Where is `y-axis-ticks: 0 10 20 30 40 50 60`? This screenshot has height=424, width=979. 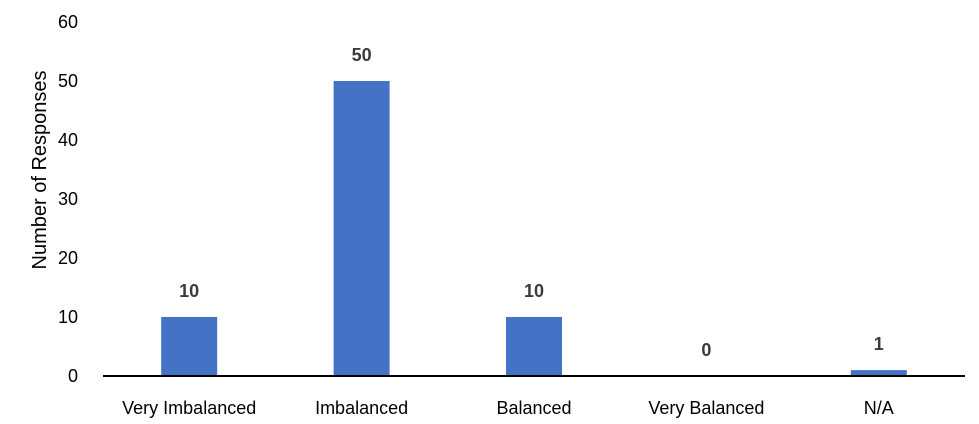
y-axis-ticks: 0 10 20 30 40 50 60 is located at coordinates (68, 199).